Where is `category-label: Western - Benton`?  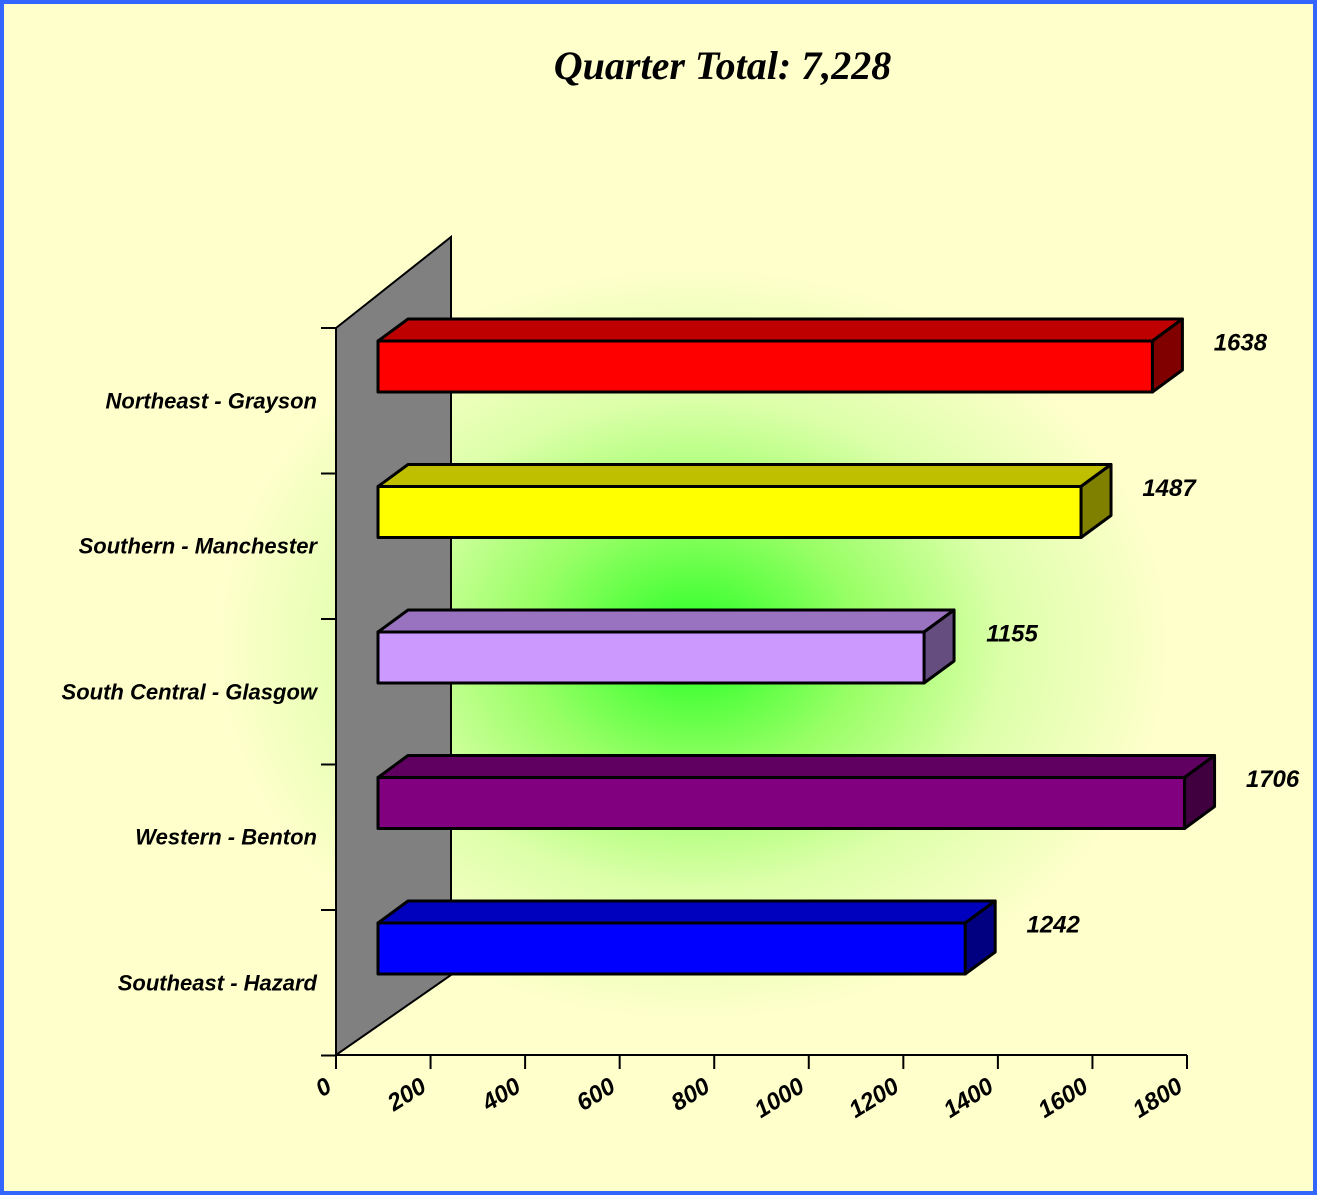
category-label: Western - Benton is located at coordinates (226, 837).